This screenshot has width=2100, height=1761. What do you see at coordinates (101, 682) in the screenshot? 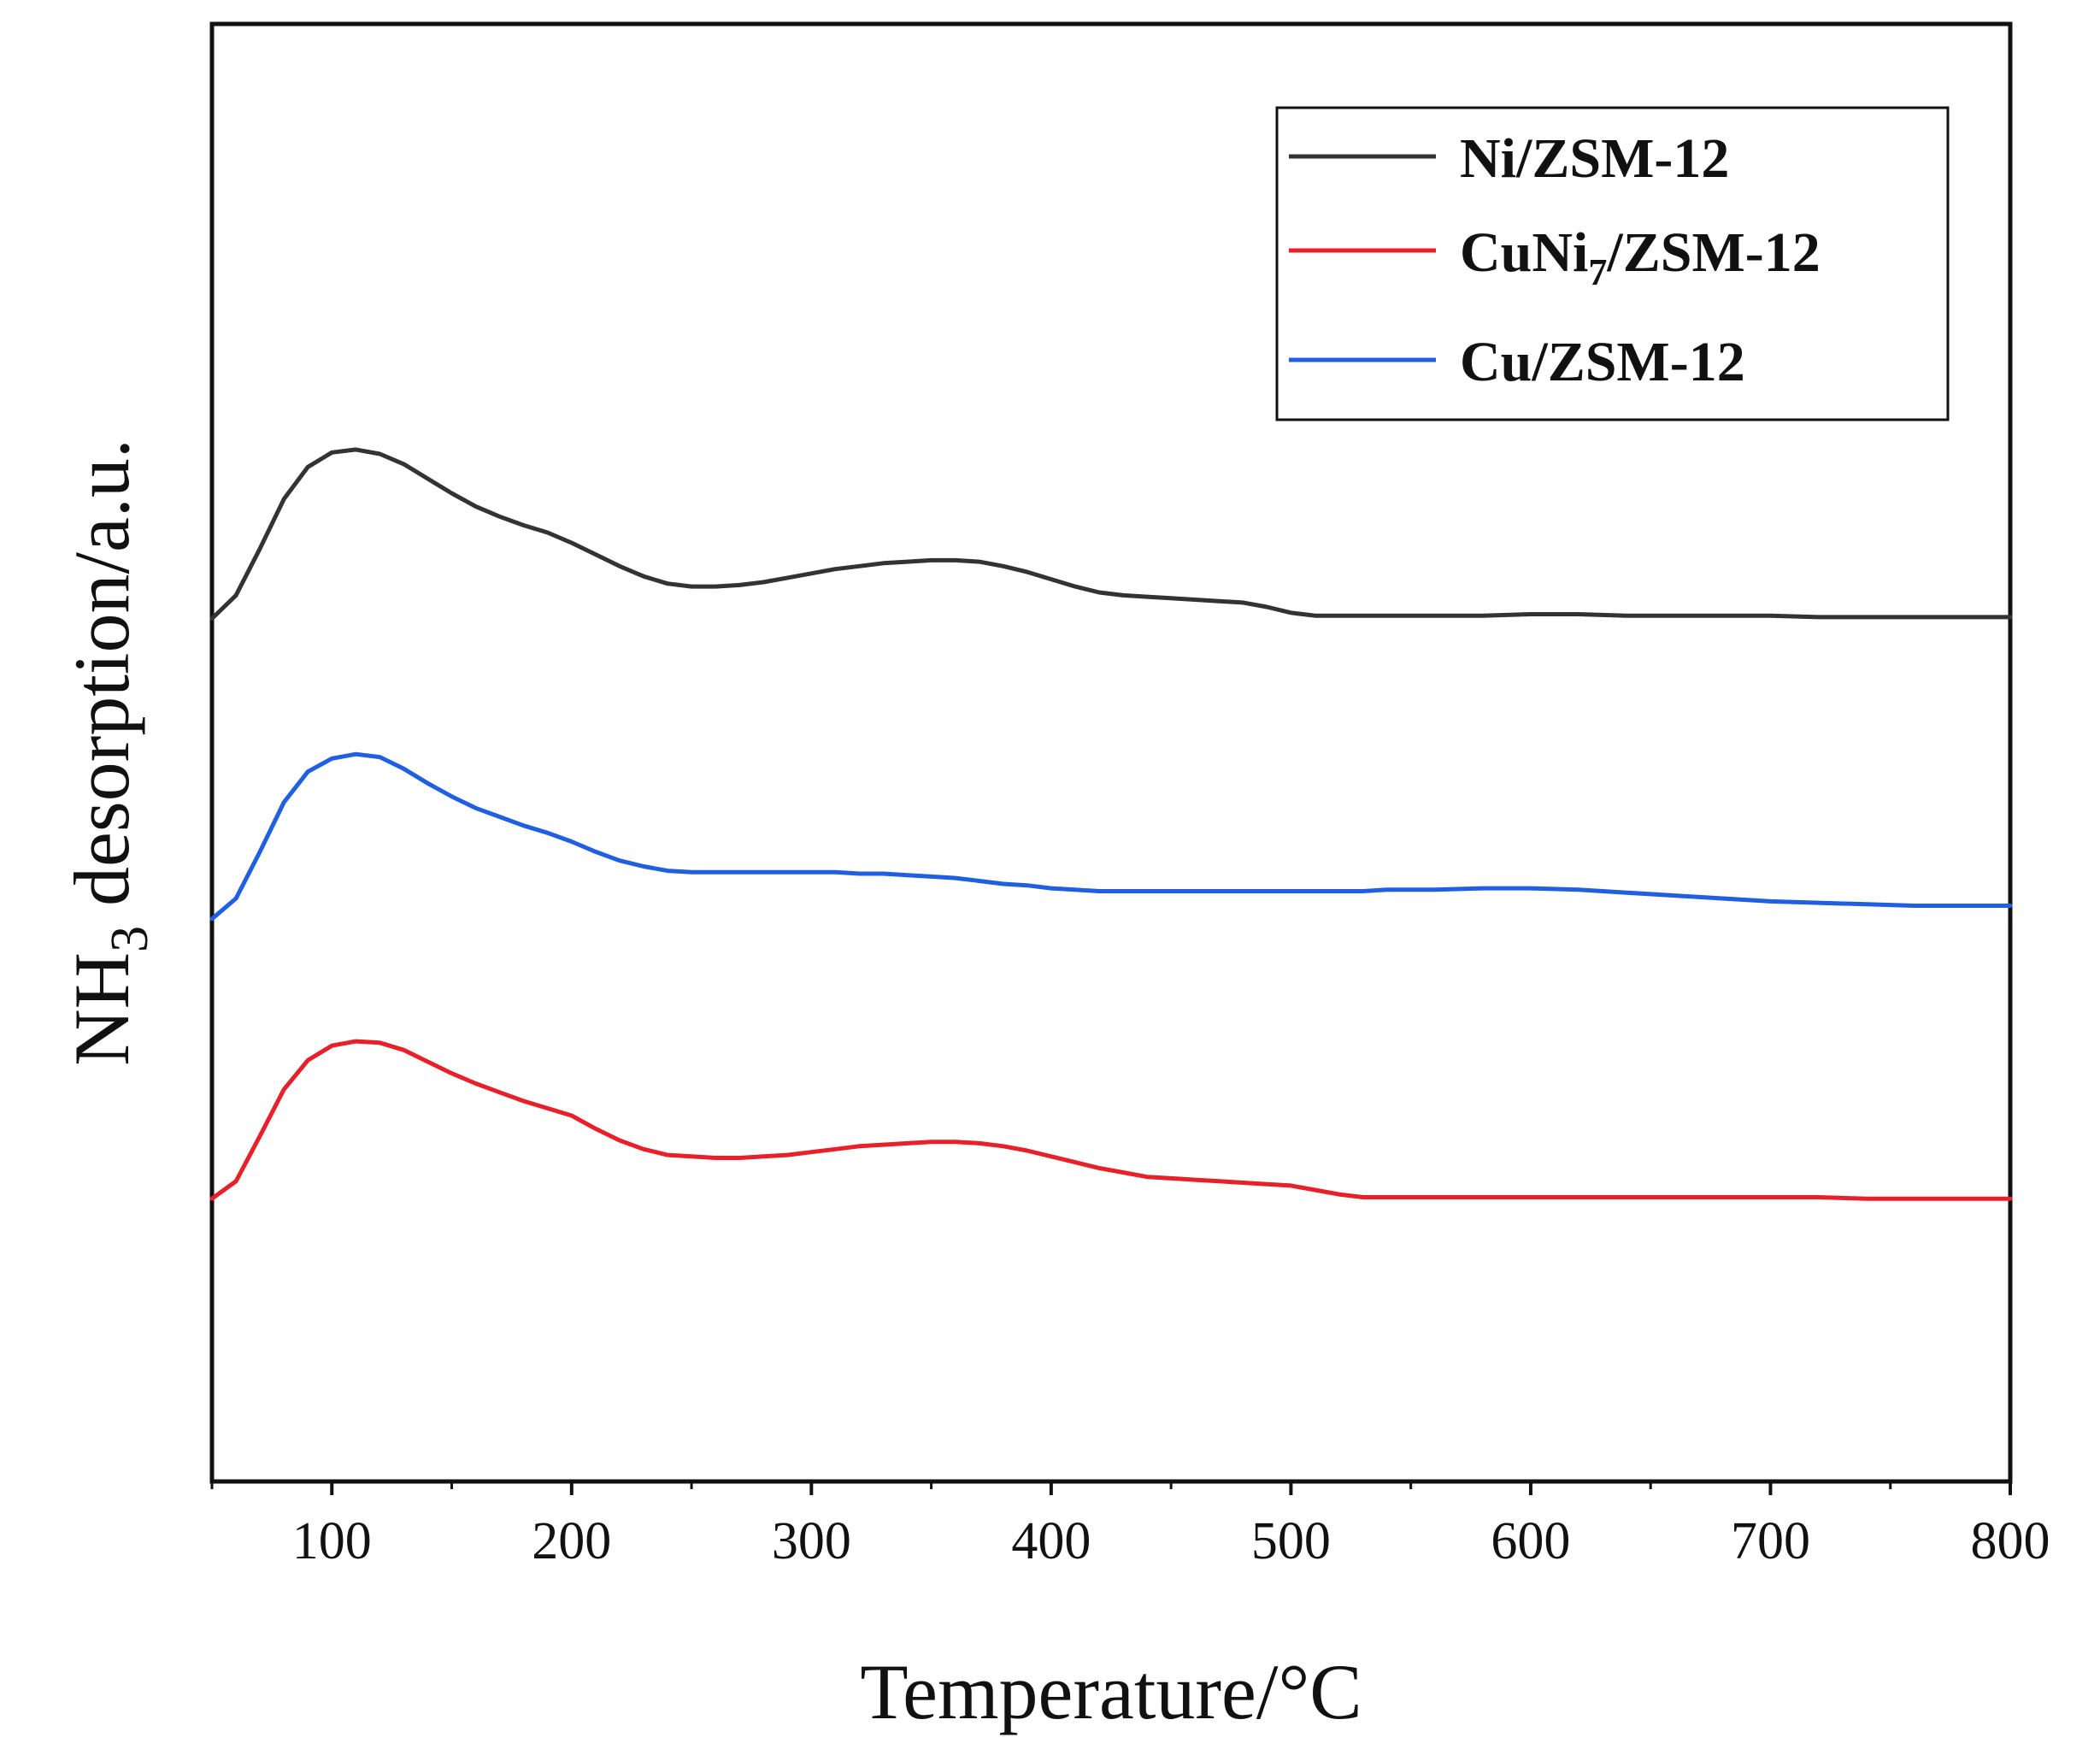
I see `y-axis-title-rest: desorption/a.u.` at bounding box center [101, 682].